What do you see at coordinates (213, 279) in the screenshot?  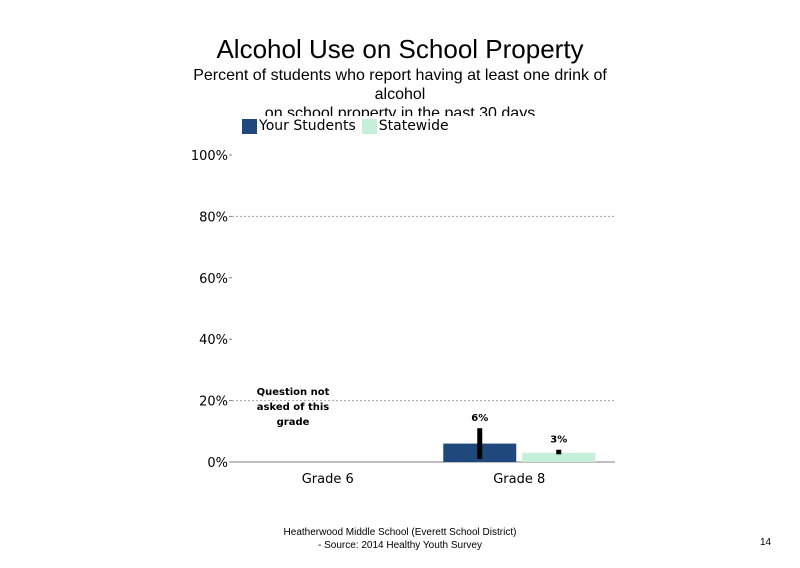 I see `y-tick-label: 60%` at bounding box center [213, 279].